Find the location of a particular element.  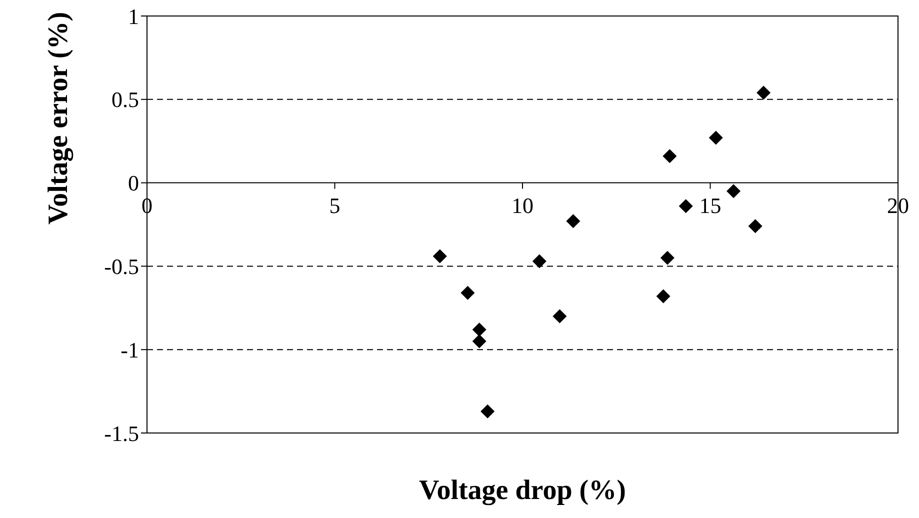

y-axis-title: Voltage error (%) is located at coordinates (58, 118).